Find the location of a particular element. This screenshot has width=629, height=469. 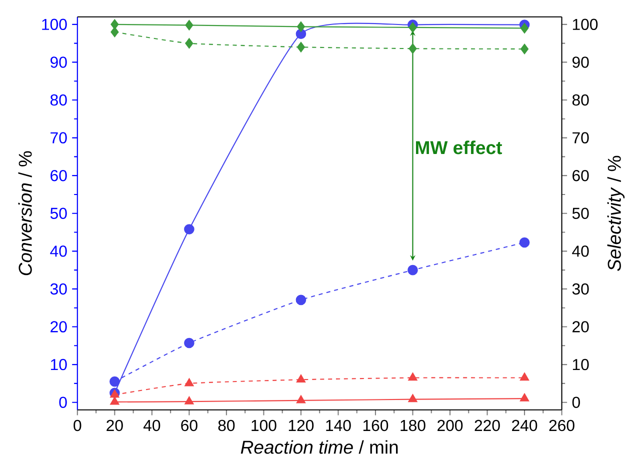

annotation: MW effect is located at coordinates (459, 147).